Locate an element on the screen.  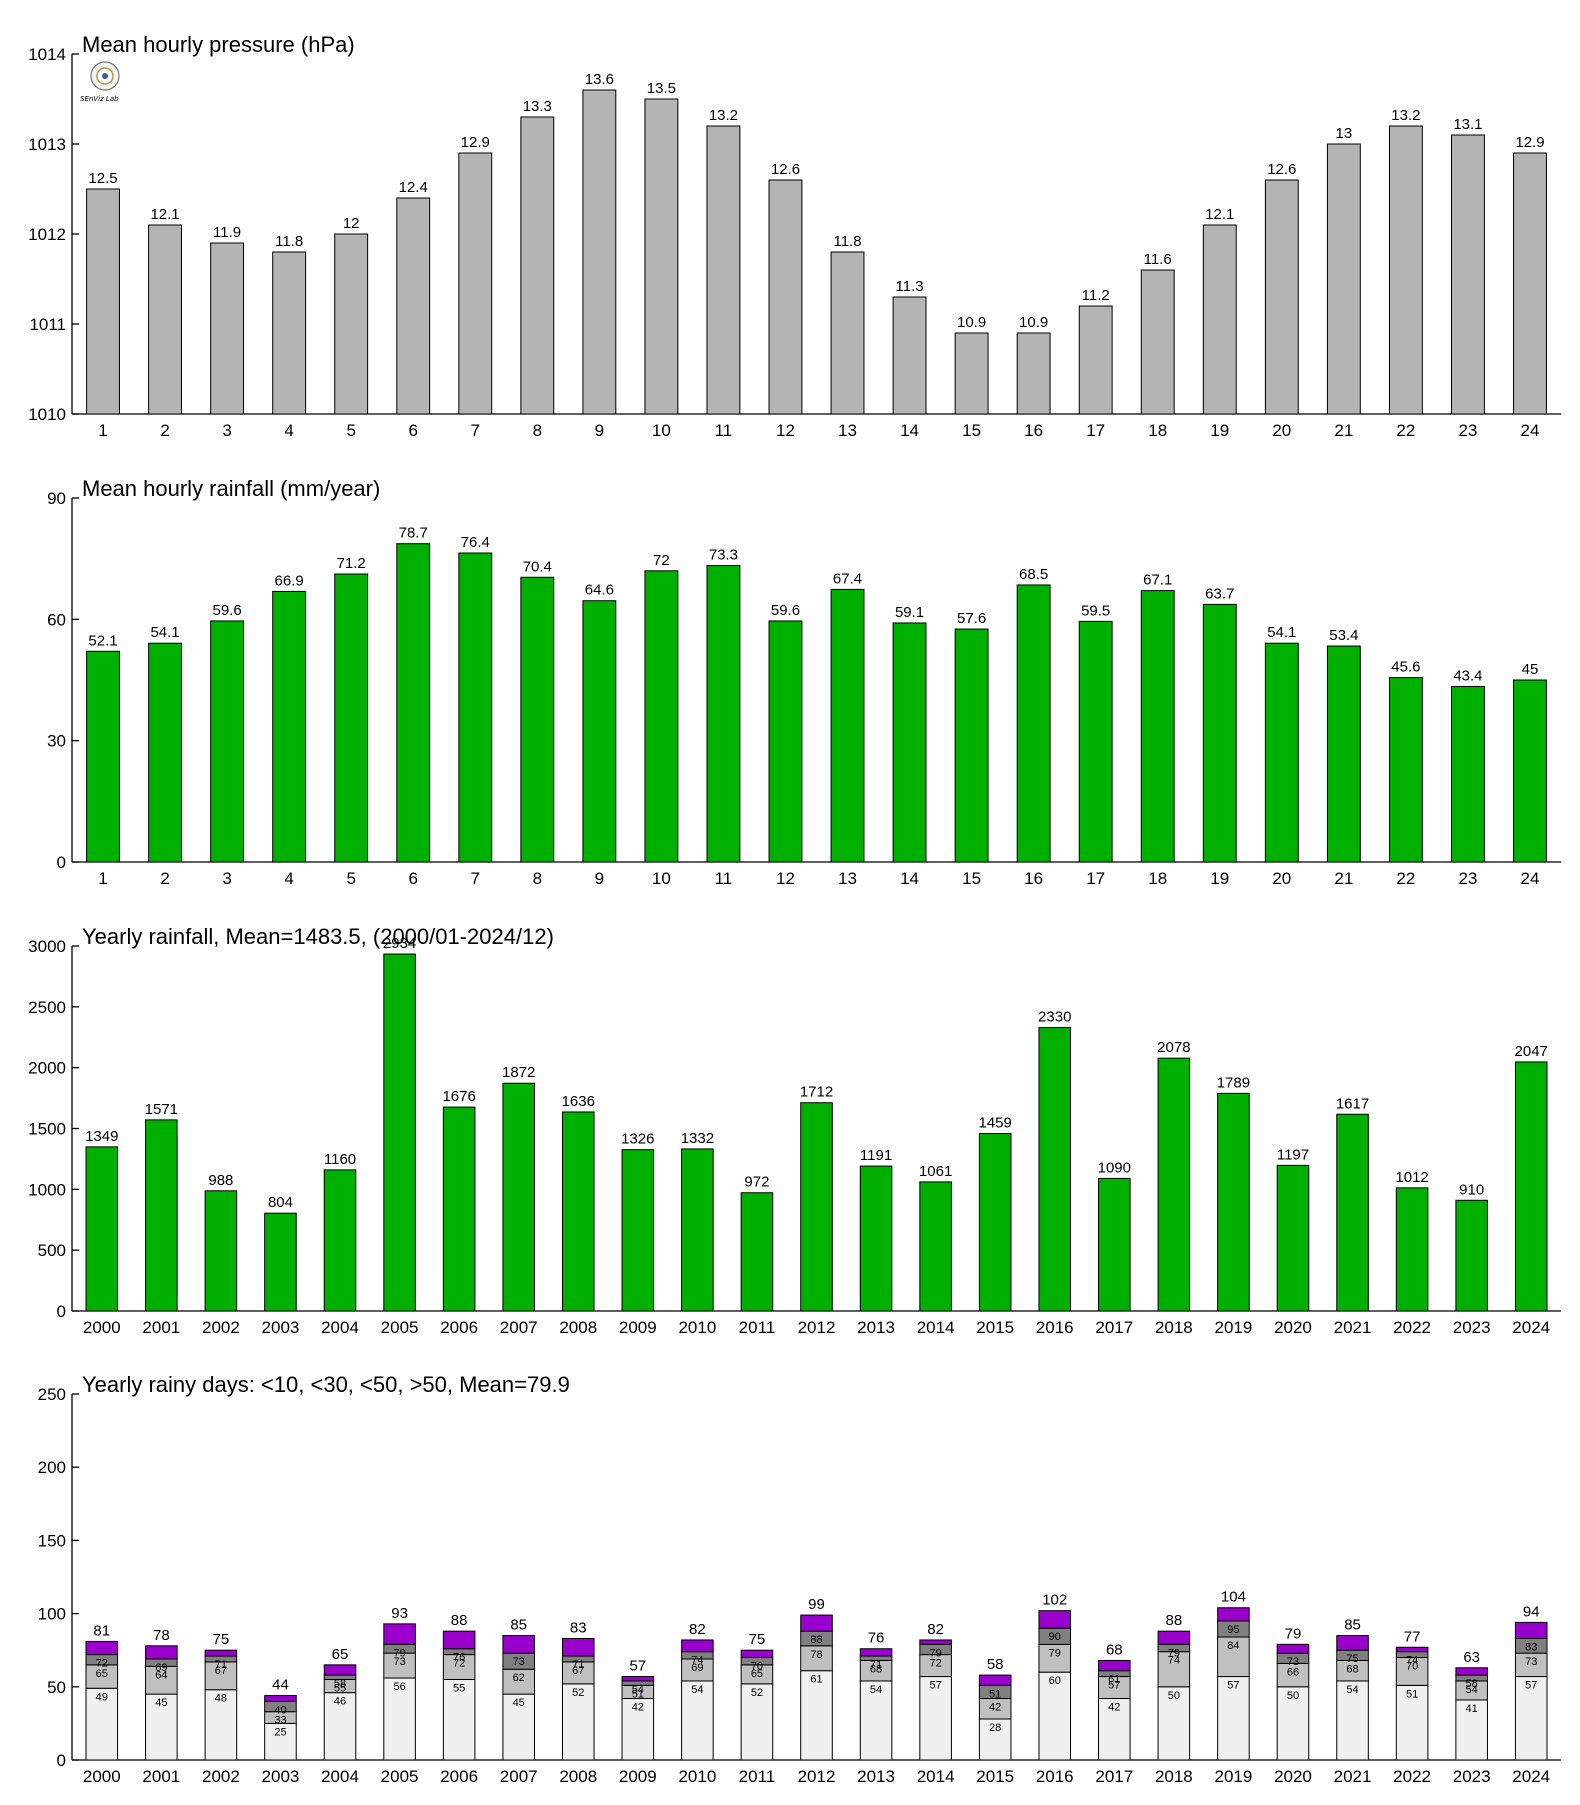
rainy_days-total-label: 88 is located at coordinates (459, 1620).